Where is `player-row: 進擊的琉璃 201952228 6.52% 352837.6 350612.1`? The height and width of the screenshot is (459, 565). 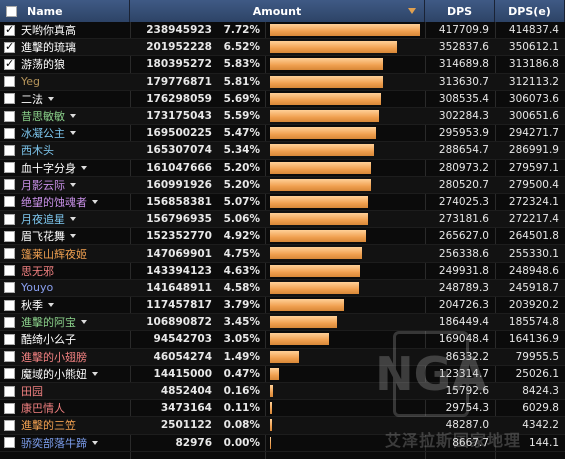
player-row: 進擊的琉璃 201952228 6.52% 352837.6 350612.1 is located at coordinates (282, 48).